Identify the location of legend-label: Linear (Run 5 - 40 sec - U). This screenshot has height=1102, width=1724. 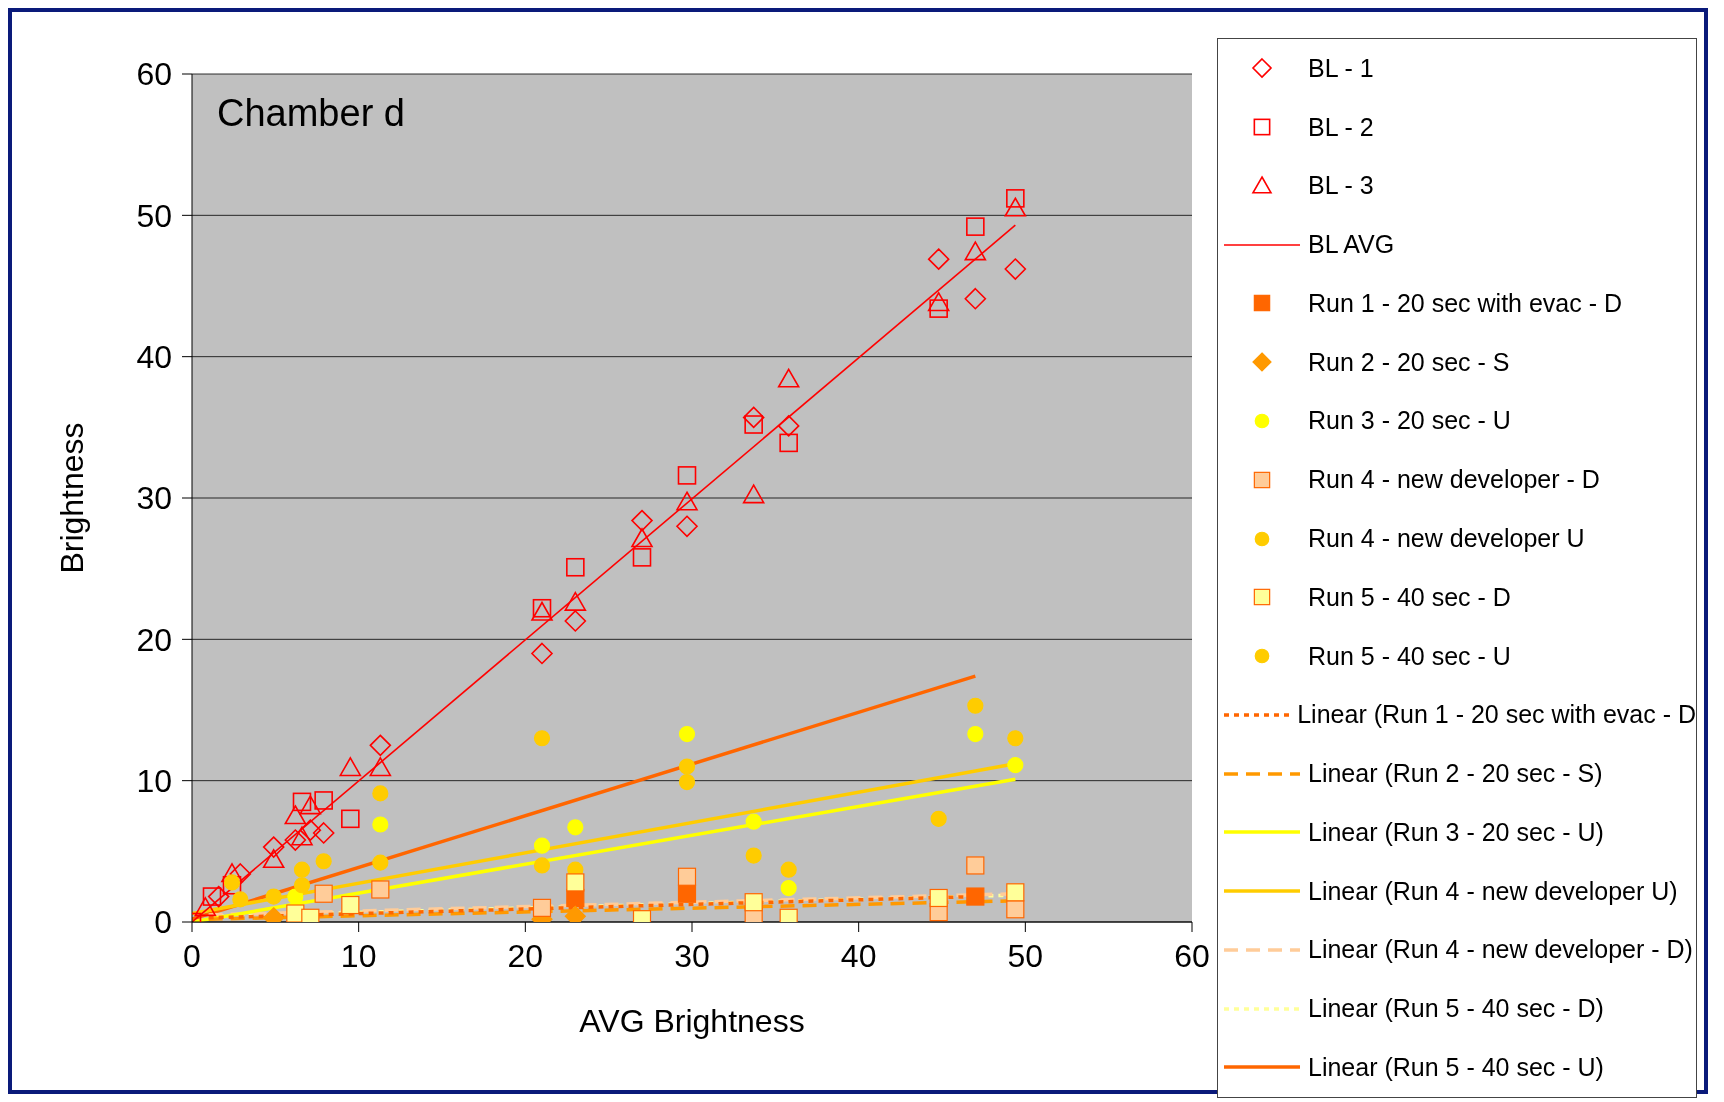
(1456, 1067).